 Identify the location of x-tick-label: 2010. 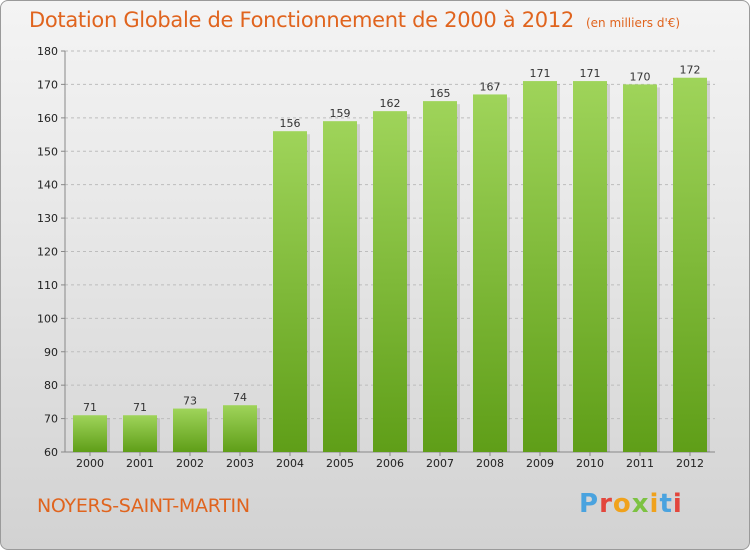
(590, 463).